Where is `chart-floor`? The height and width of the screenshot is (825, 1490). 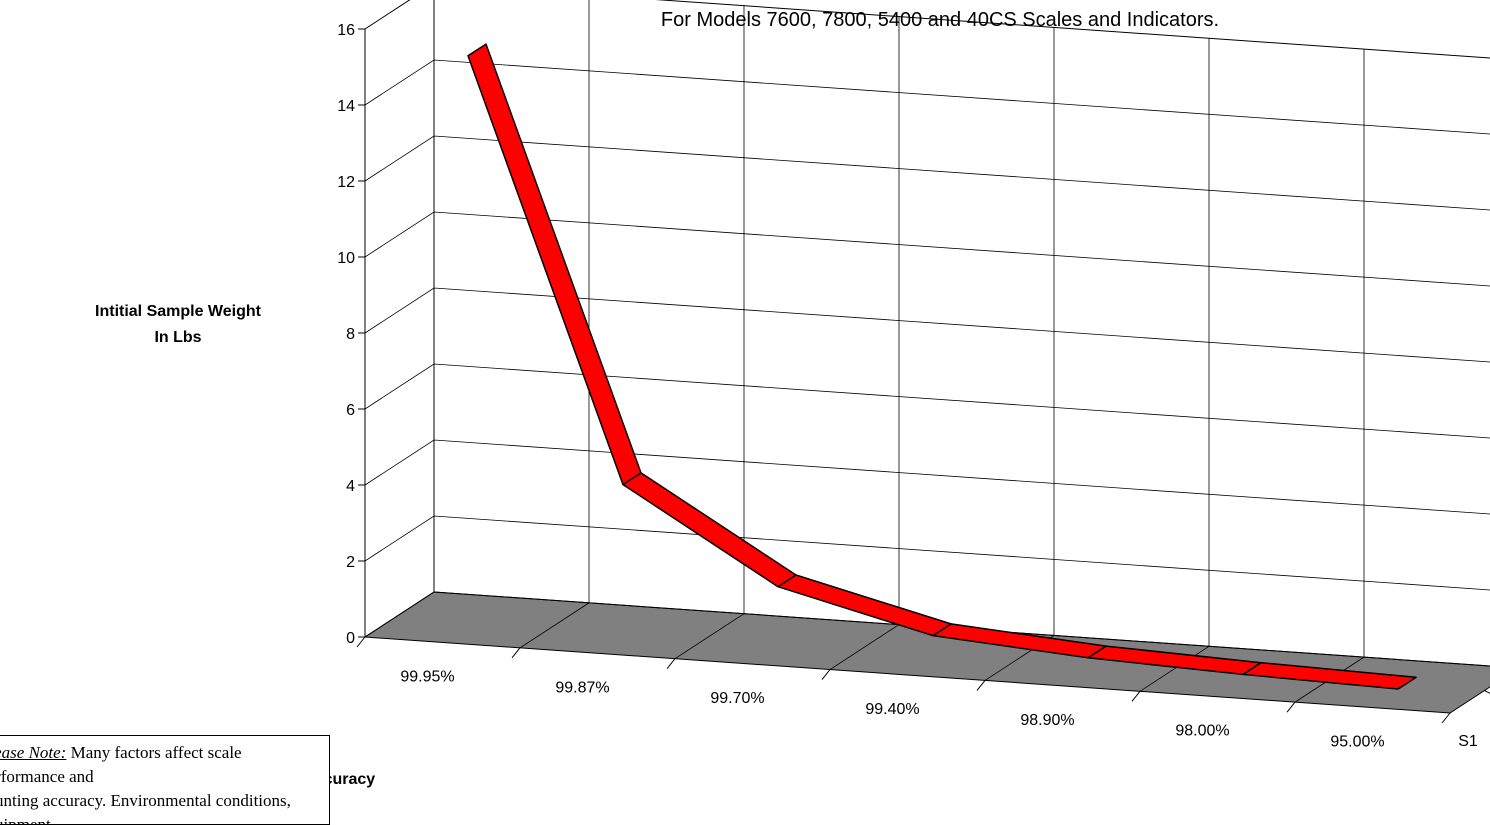 chart-floor is located at coordinates (927, 652).